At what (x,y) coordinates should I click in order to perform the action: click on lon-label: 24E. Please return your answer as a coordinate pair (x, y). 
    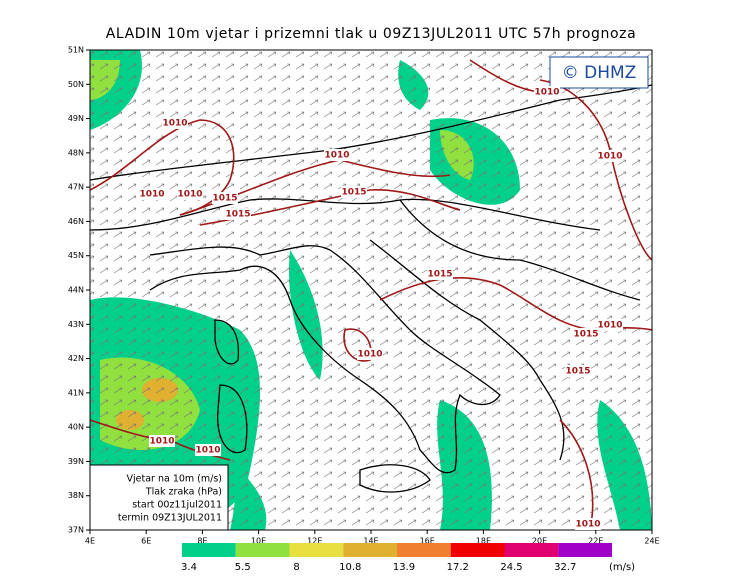
    Looking at the image, I should click on (651, 541).